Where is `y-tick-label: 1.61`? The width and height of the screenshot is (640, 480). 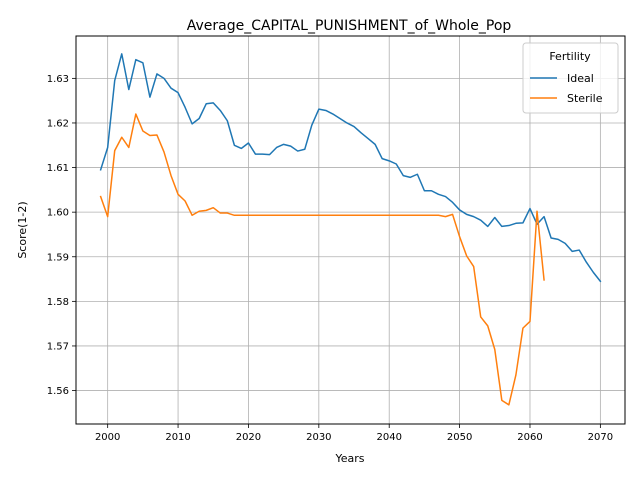
y-tick-label: 1.61 is located at coordinates (58, 168).